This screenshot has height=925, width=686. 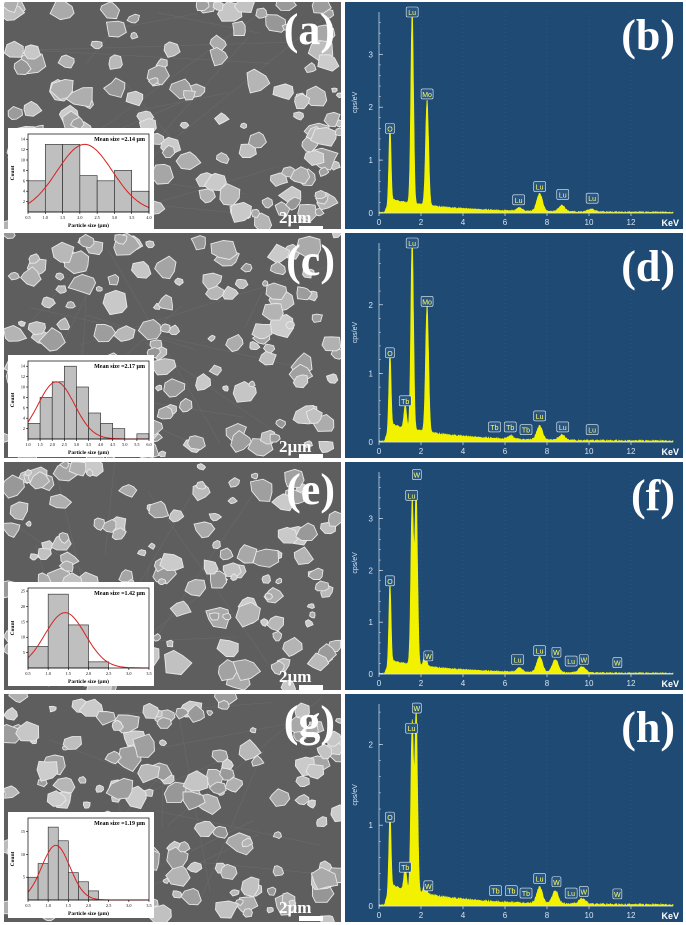 I want to click on x-tick-label: 0, so click(x=379, y=915).